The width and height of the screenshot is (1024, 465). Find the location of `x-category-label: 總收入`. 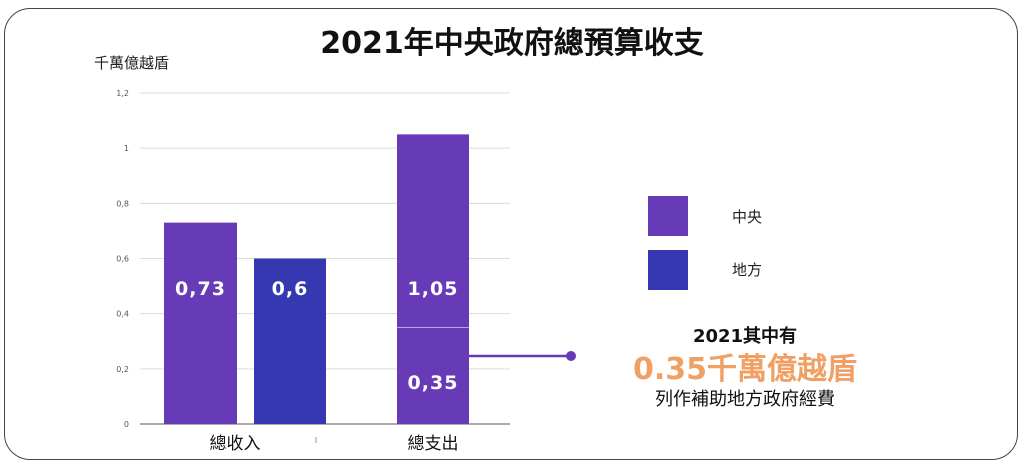

x-category-label: 總收入 is located at coordinates (235, 444).